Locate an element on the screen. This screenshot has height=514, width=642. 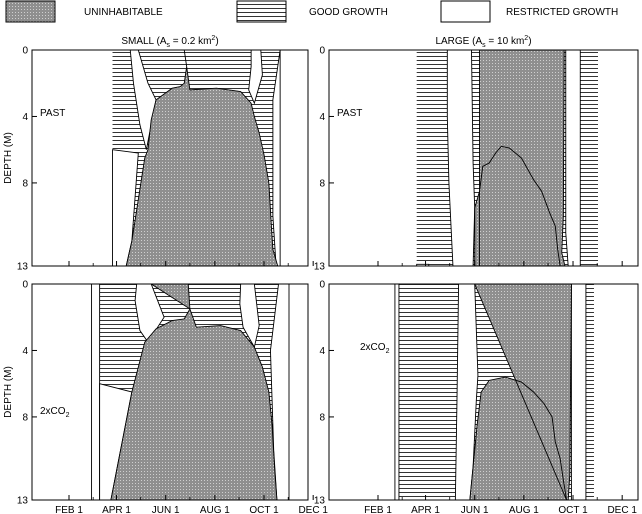
legend-swatch-restricted-growth is located at coordinates (465, 11).